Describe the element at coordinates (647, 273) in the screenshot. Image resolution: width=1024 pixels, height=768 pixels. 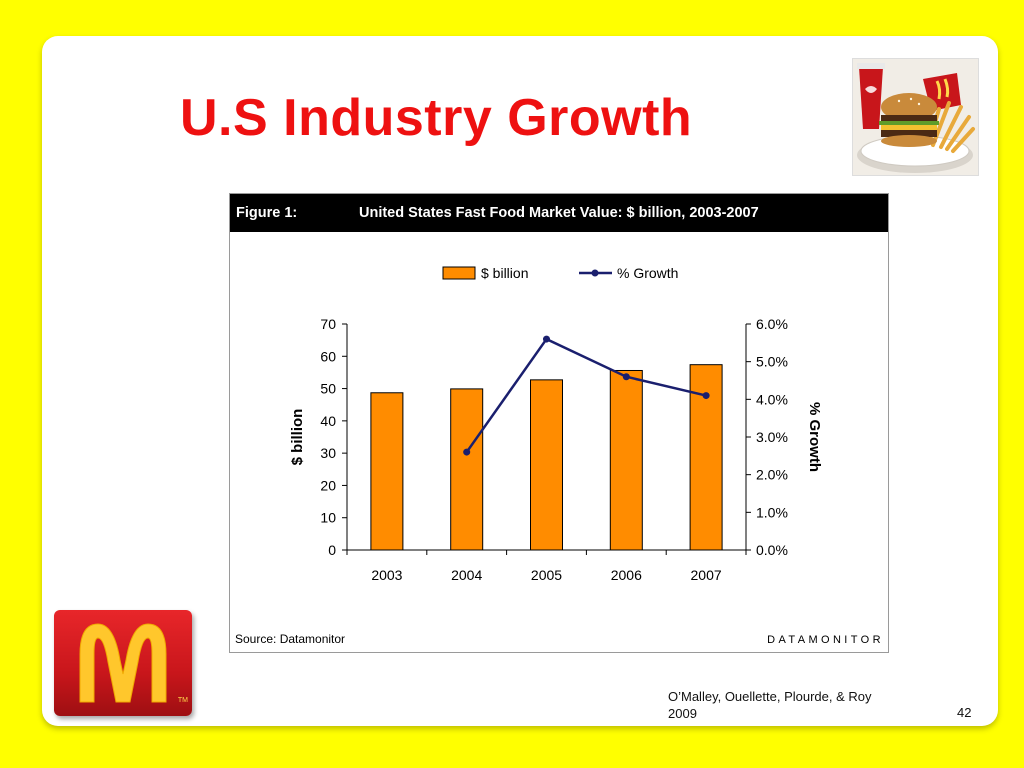
I see `legend-line-label: % Growth` at that location.